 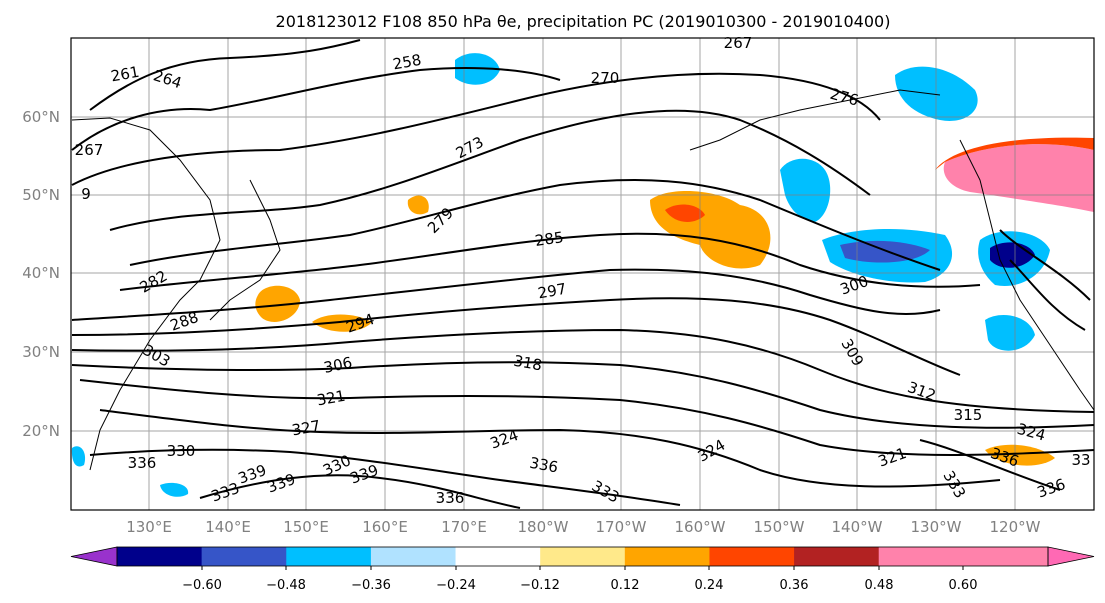 I want to click on contour-label: 315, so click(x=968, y=415).